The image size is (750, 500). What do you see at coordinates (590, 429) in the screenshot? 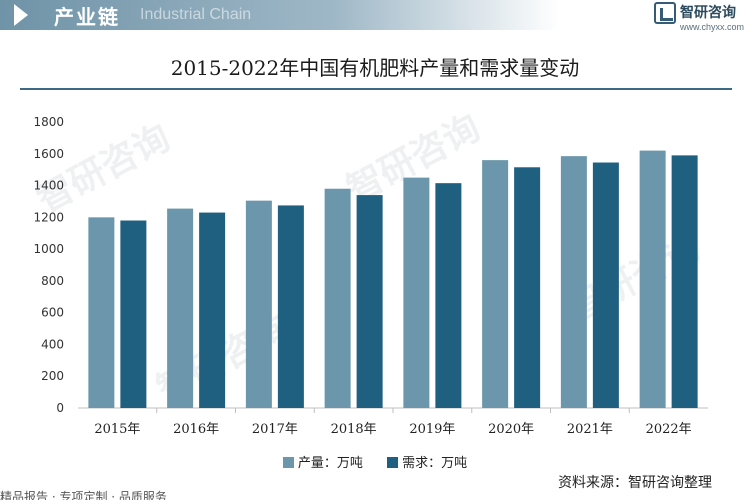
I see `x-tick-label: 2021年` at bounding box center [590, 429].